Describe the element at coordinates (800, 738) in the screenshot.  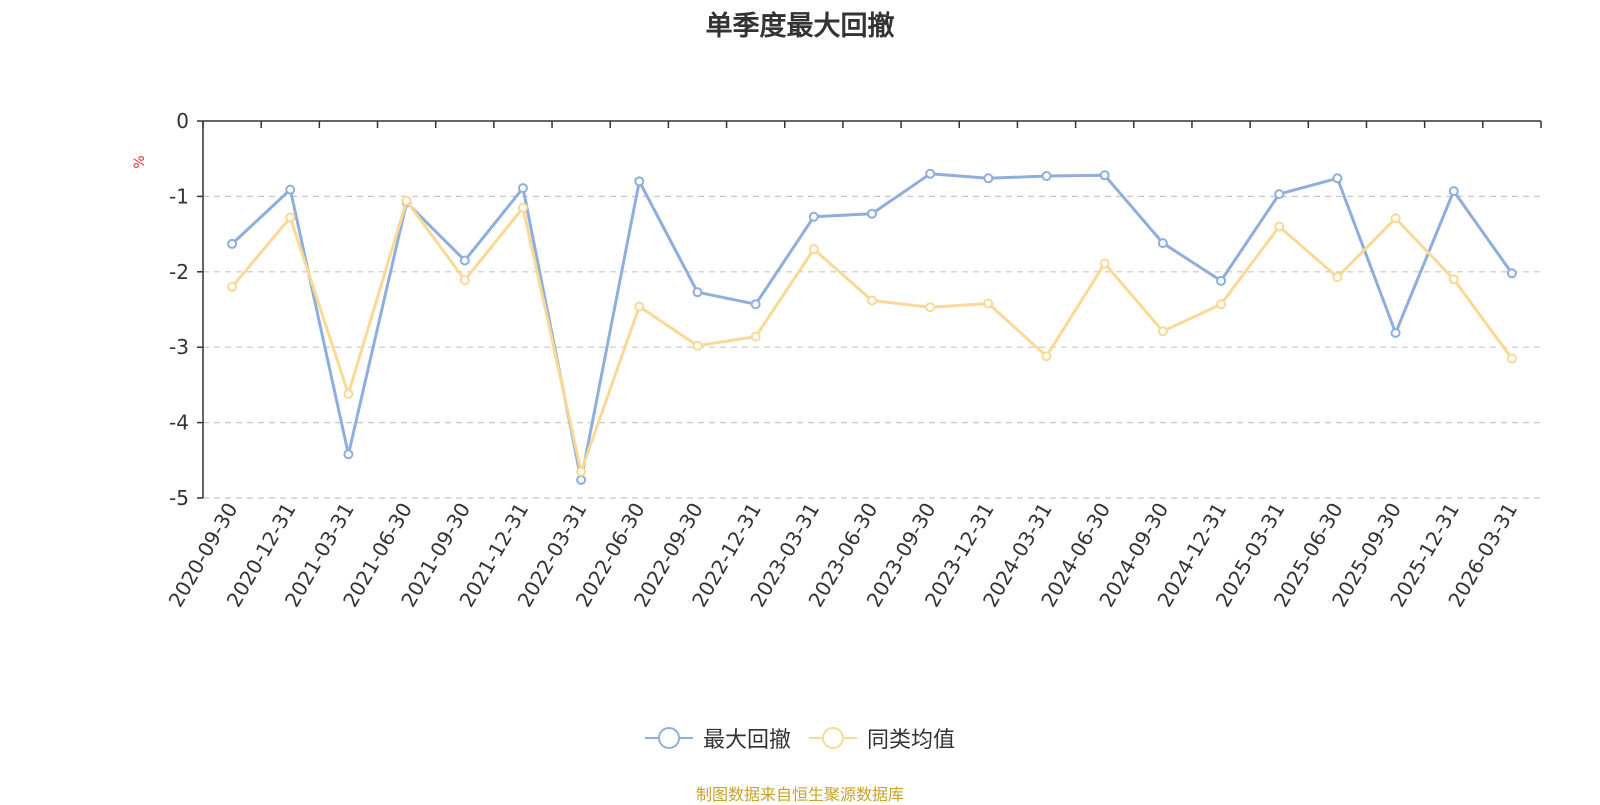
I see `legend: 最大回撤 同类均值` at that location.